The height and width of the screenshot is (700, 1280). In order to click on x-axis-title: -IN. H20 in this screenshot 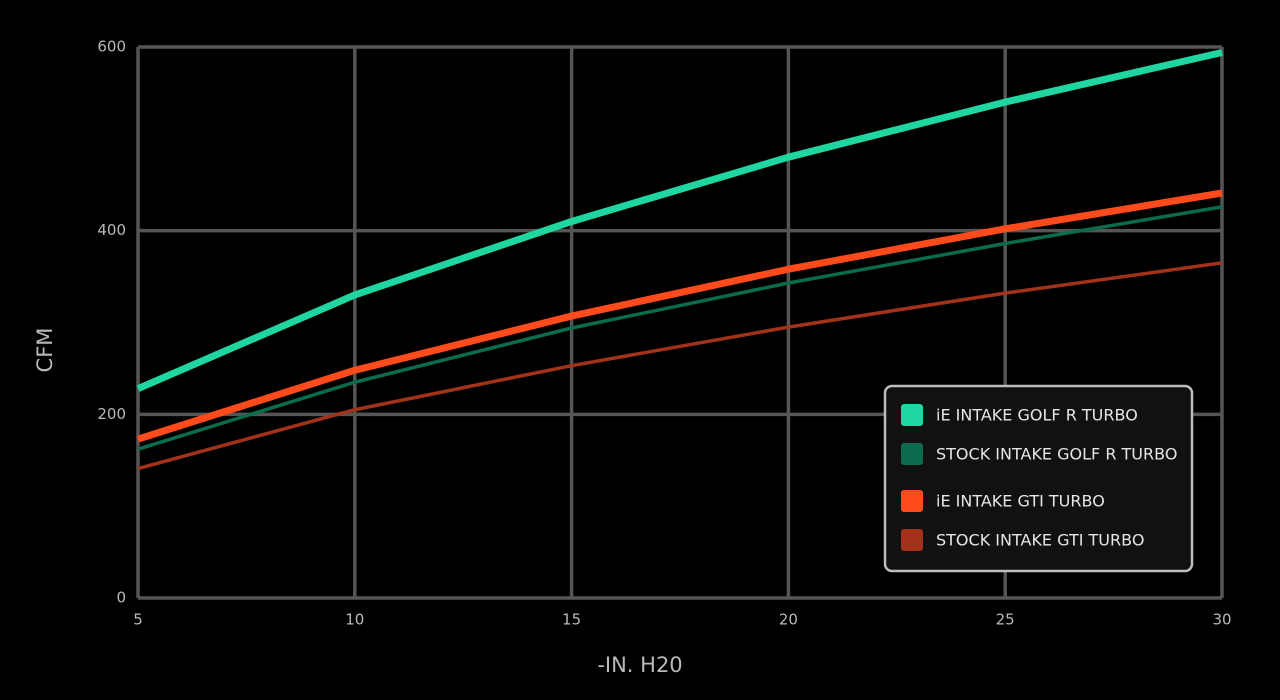, I will do `click(639, 665)`.